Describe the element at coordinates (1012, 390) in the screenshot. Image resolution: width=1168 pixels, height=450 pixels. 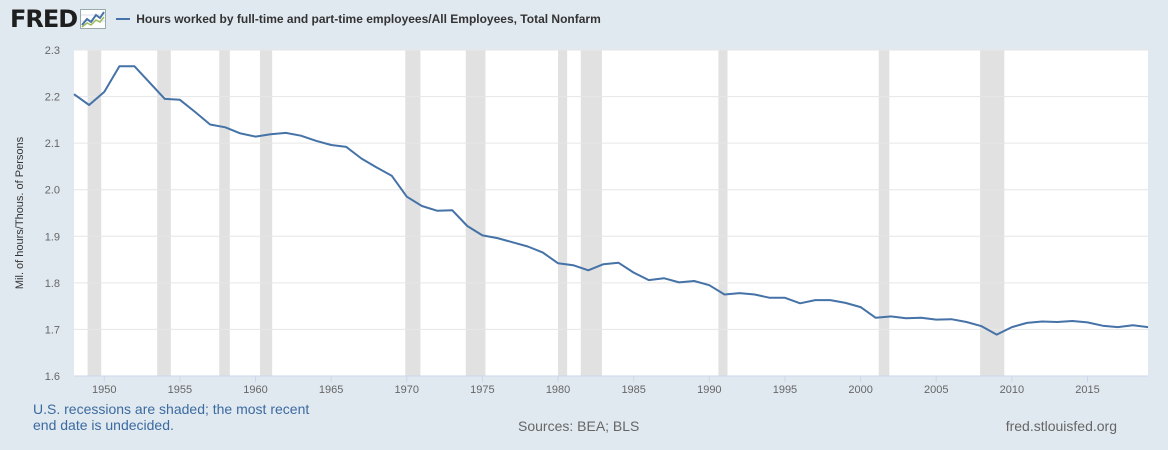
I see `x-tick-label: 2010` at that location.